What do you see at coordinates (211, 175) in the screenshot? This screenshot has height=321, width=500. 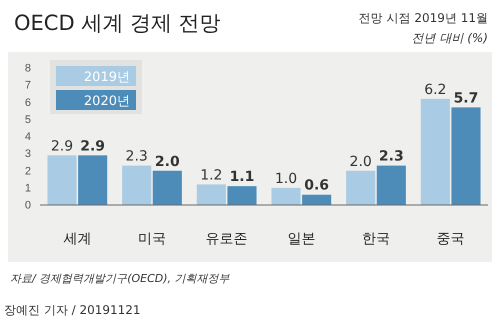 I see `data-label: 1.2` at bounding box center [211, 175].